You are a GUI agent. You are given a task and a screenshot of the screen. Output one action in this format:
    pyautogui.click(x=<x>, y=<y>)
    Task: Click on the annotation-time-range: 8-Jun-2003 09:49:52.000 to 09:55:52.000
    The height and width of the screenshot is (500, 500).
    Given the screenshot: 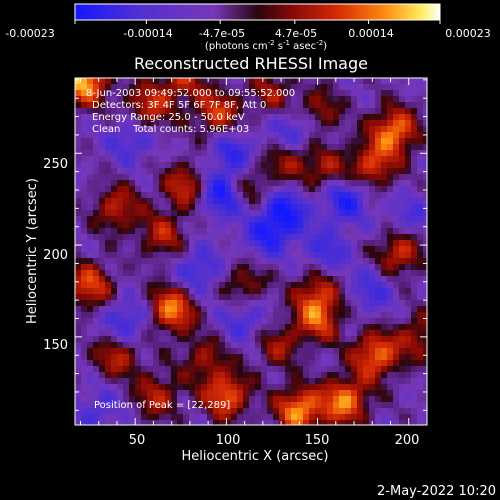 What is the action you would take?
    pyautogui.click(x=190, y=93)
    